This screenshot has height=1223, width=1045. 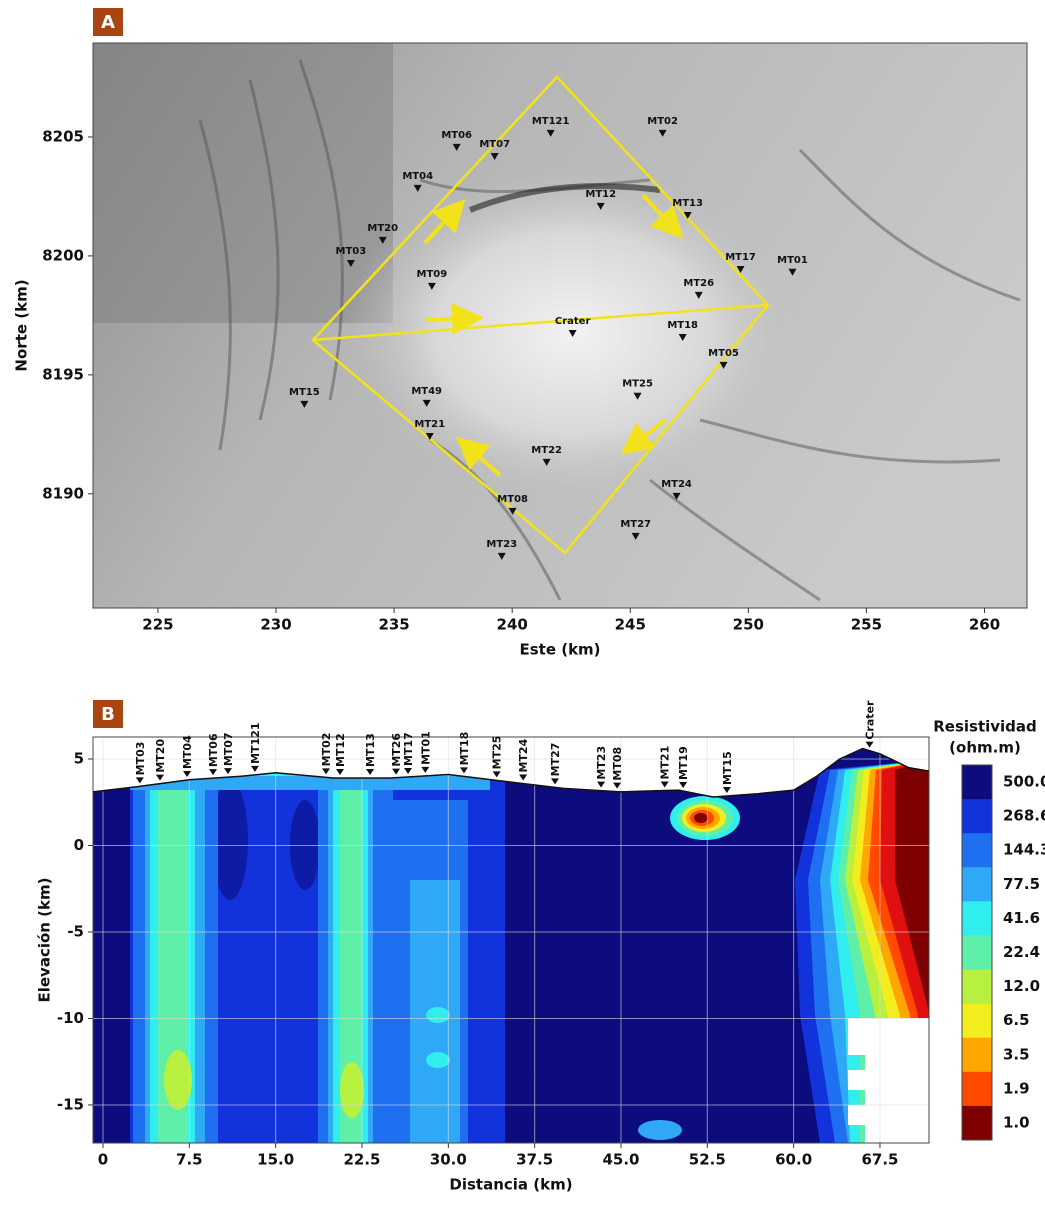 I want to click on station-label: MT121, so click(x=551, y=121).